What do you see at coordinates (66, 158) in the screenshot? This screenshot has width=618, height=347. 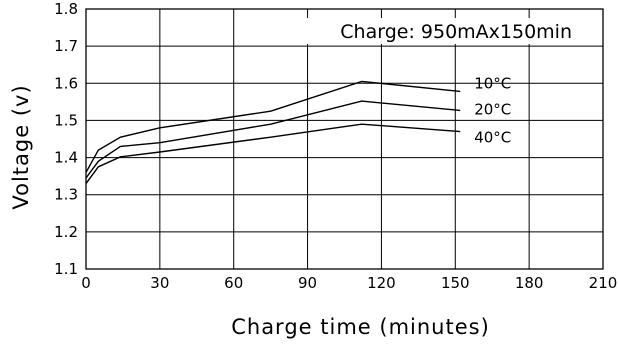 I see `y-tick-label: 1.4` at bounding box center [66, 158].